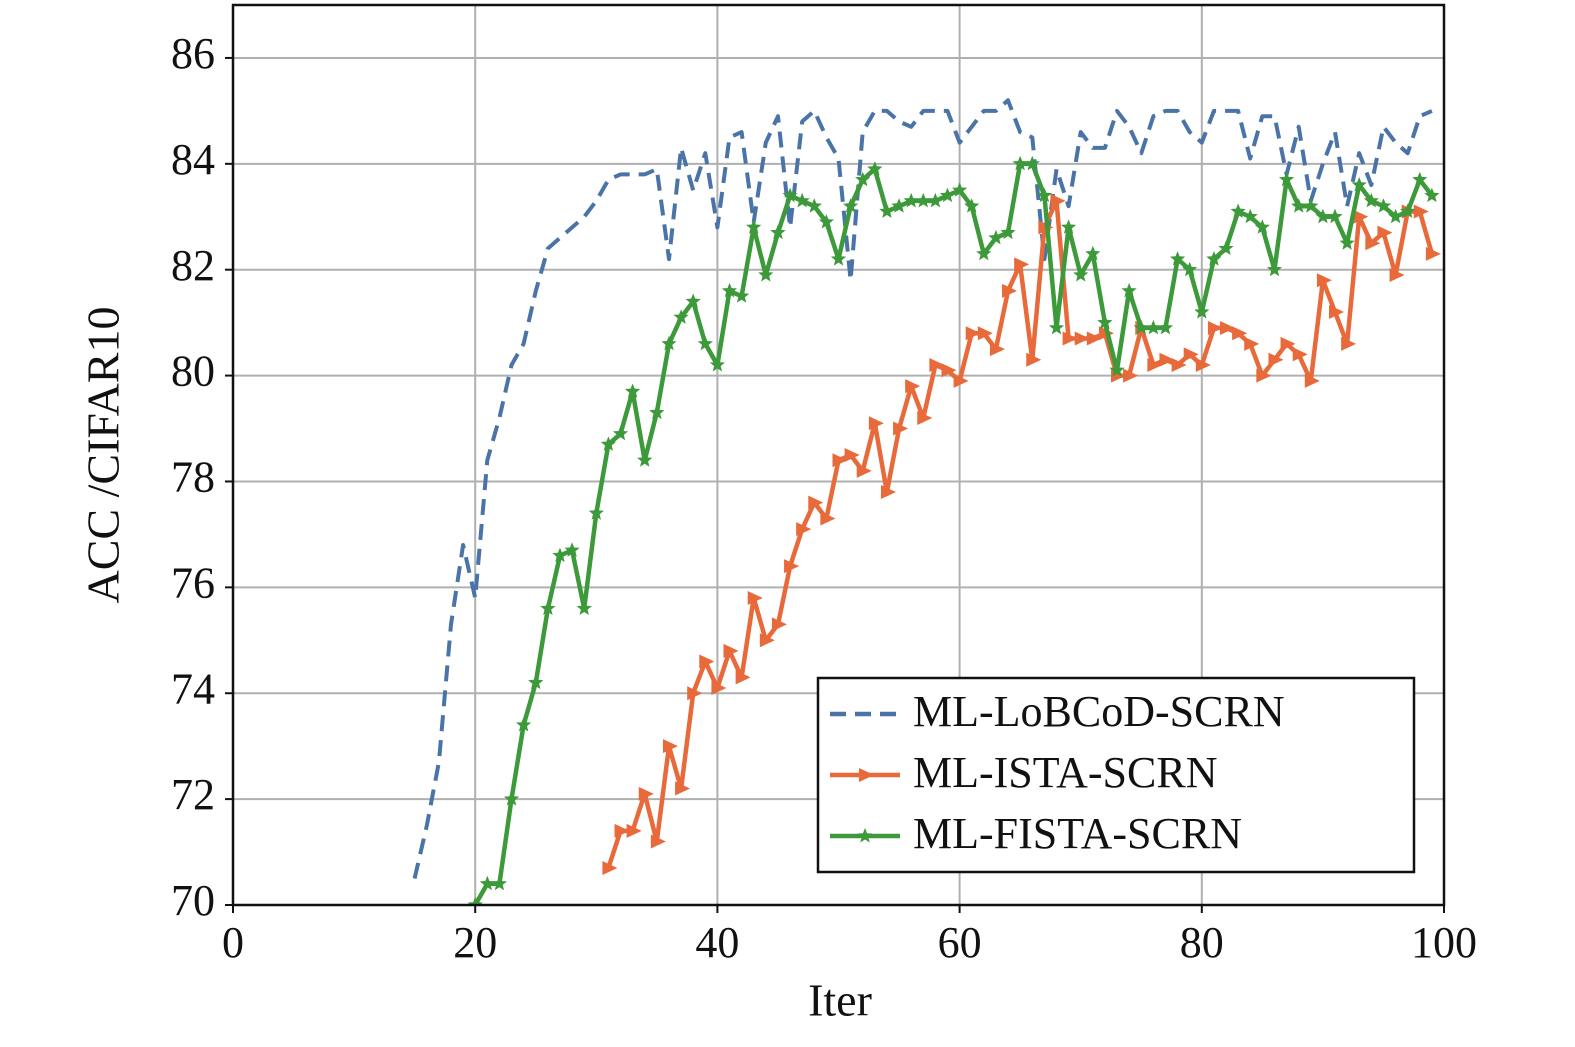 Image resolution: width=1575 pixels, height=1047 pixels. What do you see at coordinates (1099, 711) in the screenshot?
I see `legend-label: ML-LoBCoD-SCRN` at bounding box center [1099, 711].